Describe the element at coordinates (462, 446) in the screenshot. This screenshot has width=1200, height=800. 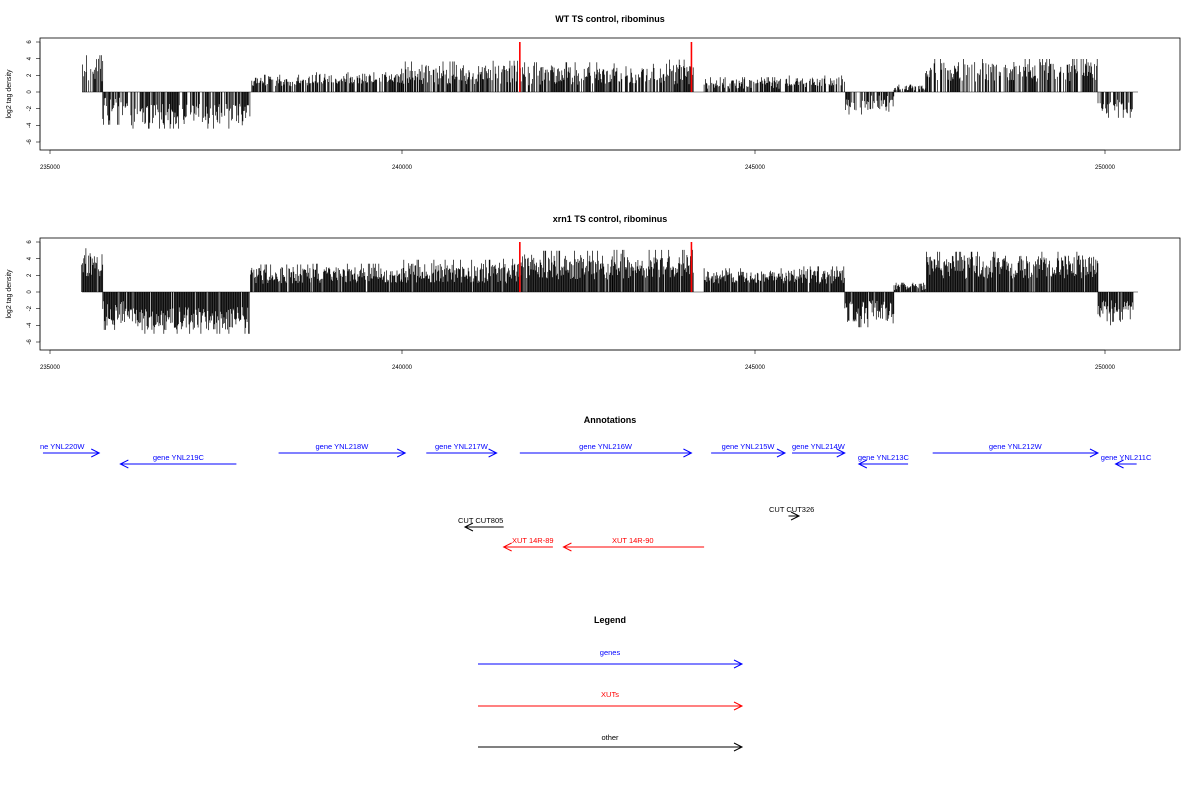
I see `feature-label: gene YNL217W` at that location.